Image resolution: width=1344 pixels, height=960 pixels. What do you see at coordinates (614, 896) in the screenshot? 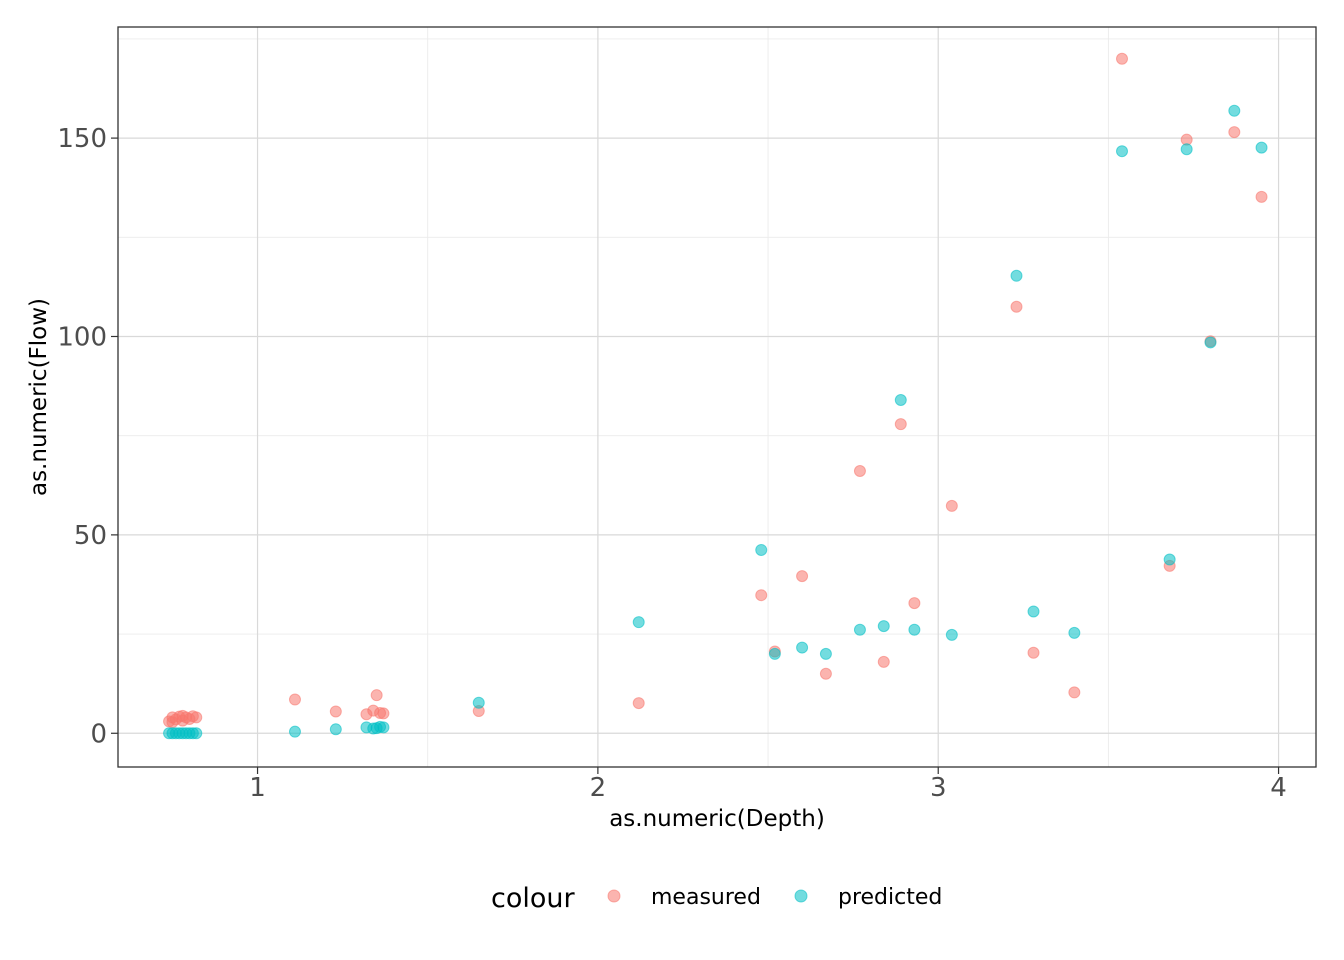
I see `legend-key-measured` at bounding box center [614, 896].